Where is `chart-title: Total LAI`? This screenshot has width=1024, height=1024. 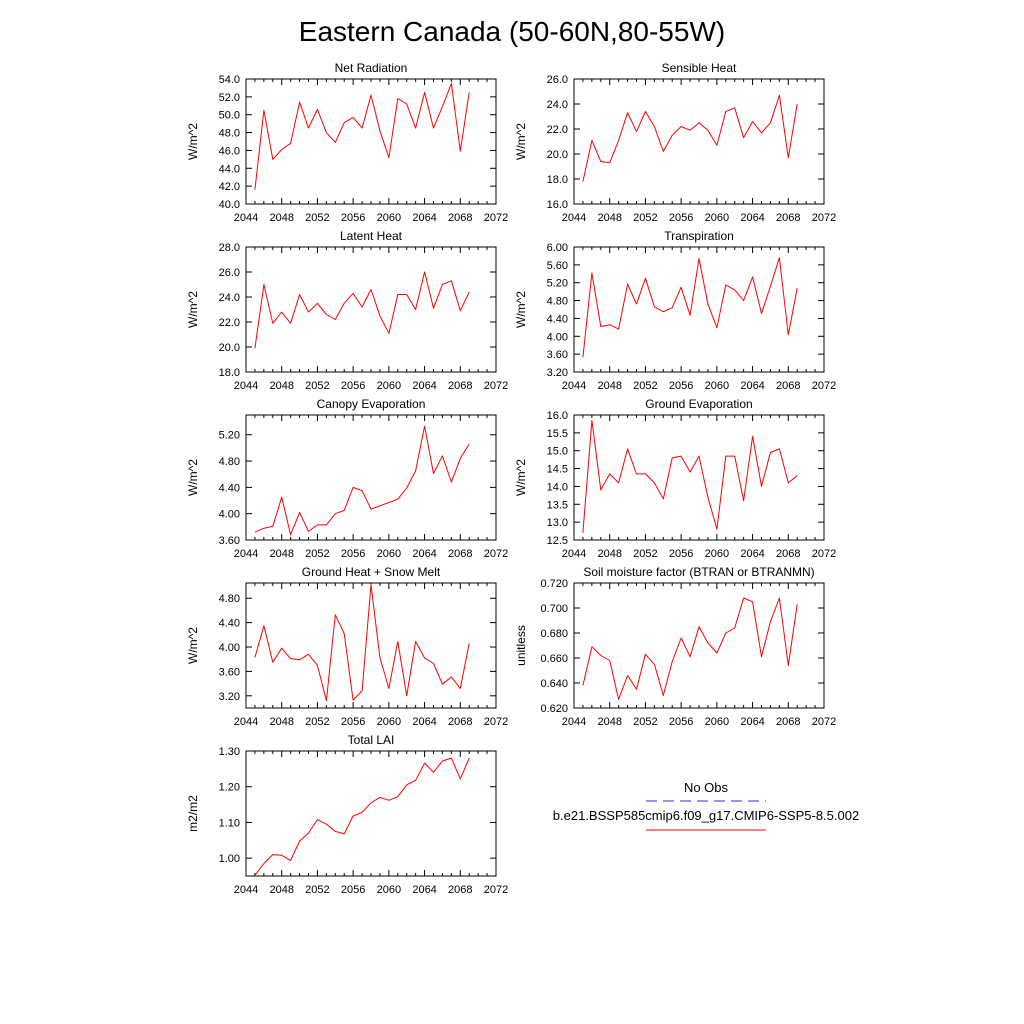 chart-title: Total LAI is located at coordinates (371, 740).